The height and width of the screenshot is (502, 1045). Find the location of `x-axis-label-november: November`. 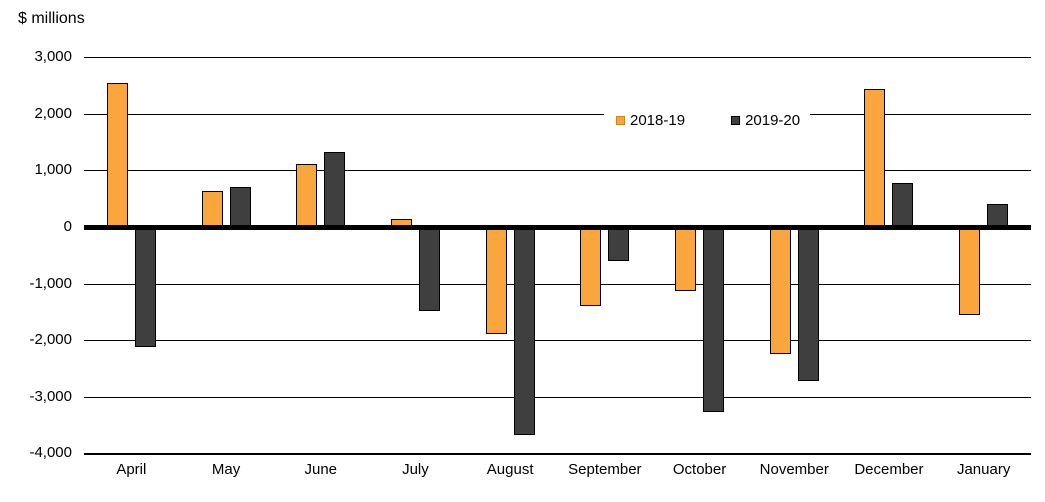

x-axis-label-november: November is located at coordinates (794, 469).